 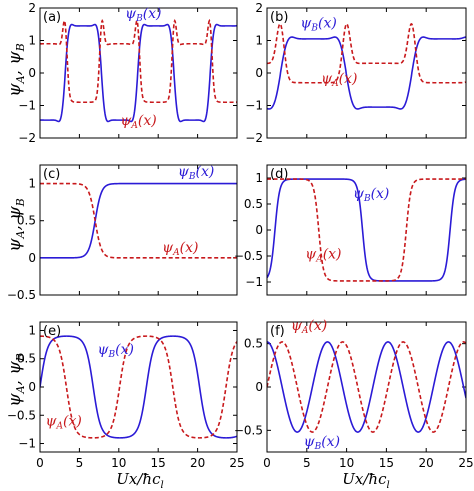 I want to click on panel-label: (b), so click(x=279, y=17).